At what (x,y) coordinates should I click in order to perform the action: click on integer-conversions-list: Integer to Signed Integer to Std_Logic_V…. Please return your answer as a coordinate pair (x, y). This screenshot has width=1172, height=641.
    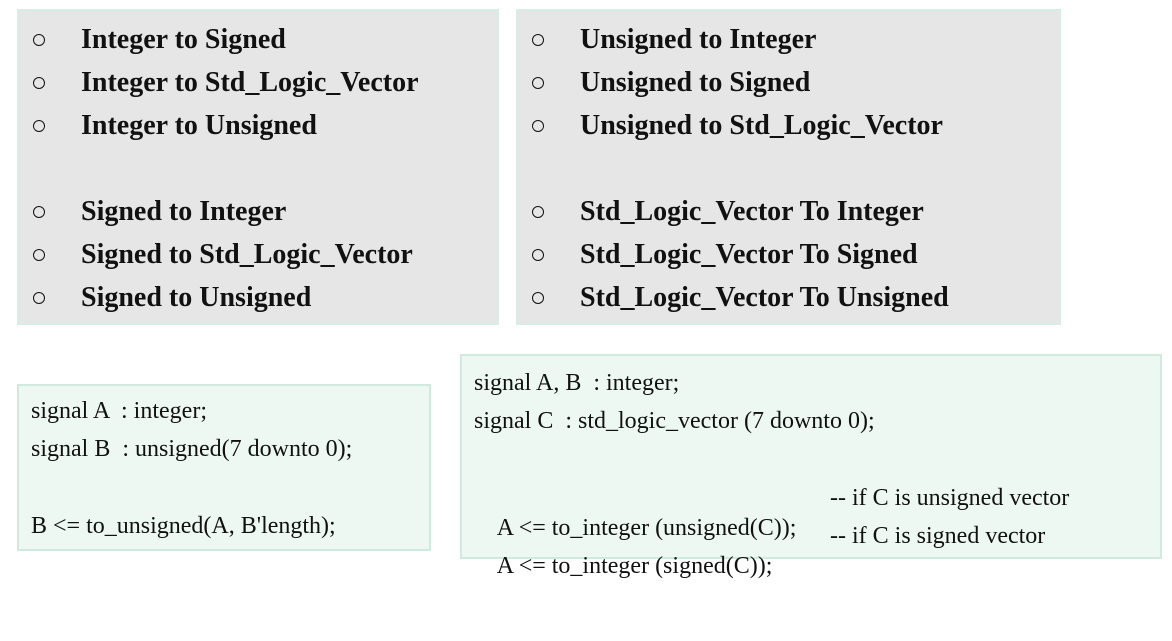
    Looking at the image, I should click on (258, 82).